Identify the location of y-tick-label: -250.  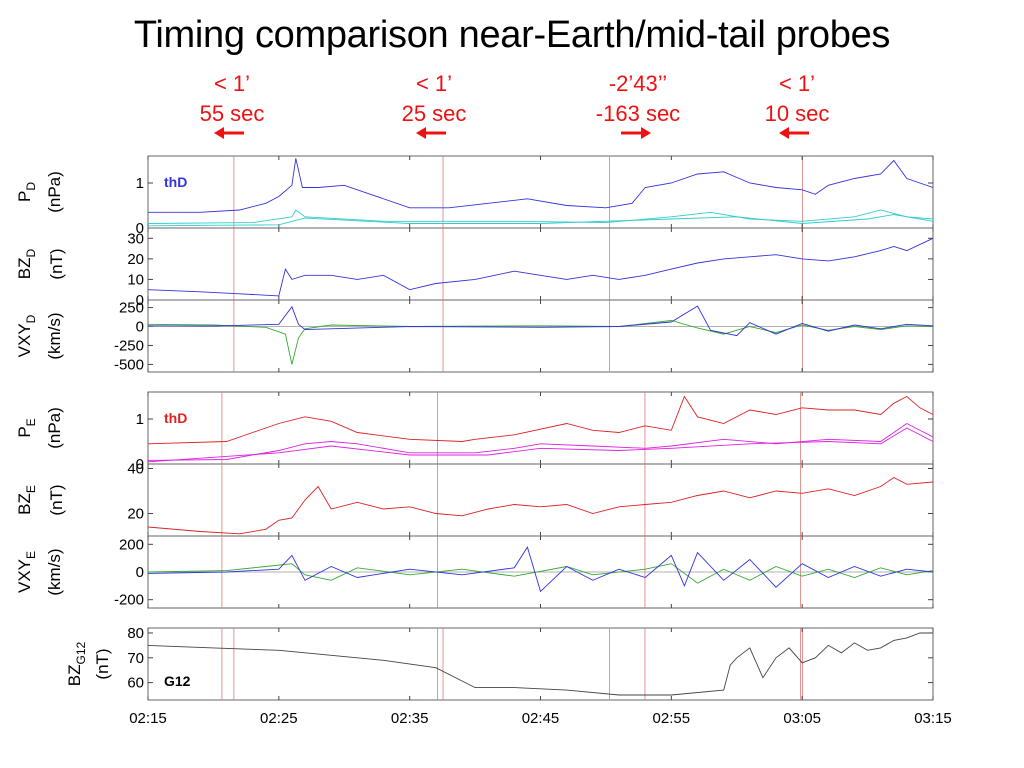
(129, 345).